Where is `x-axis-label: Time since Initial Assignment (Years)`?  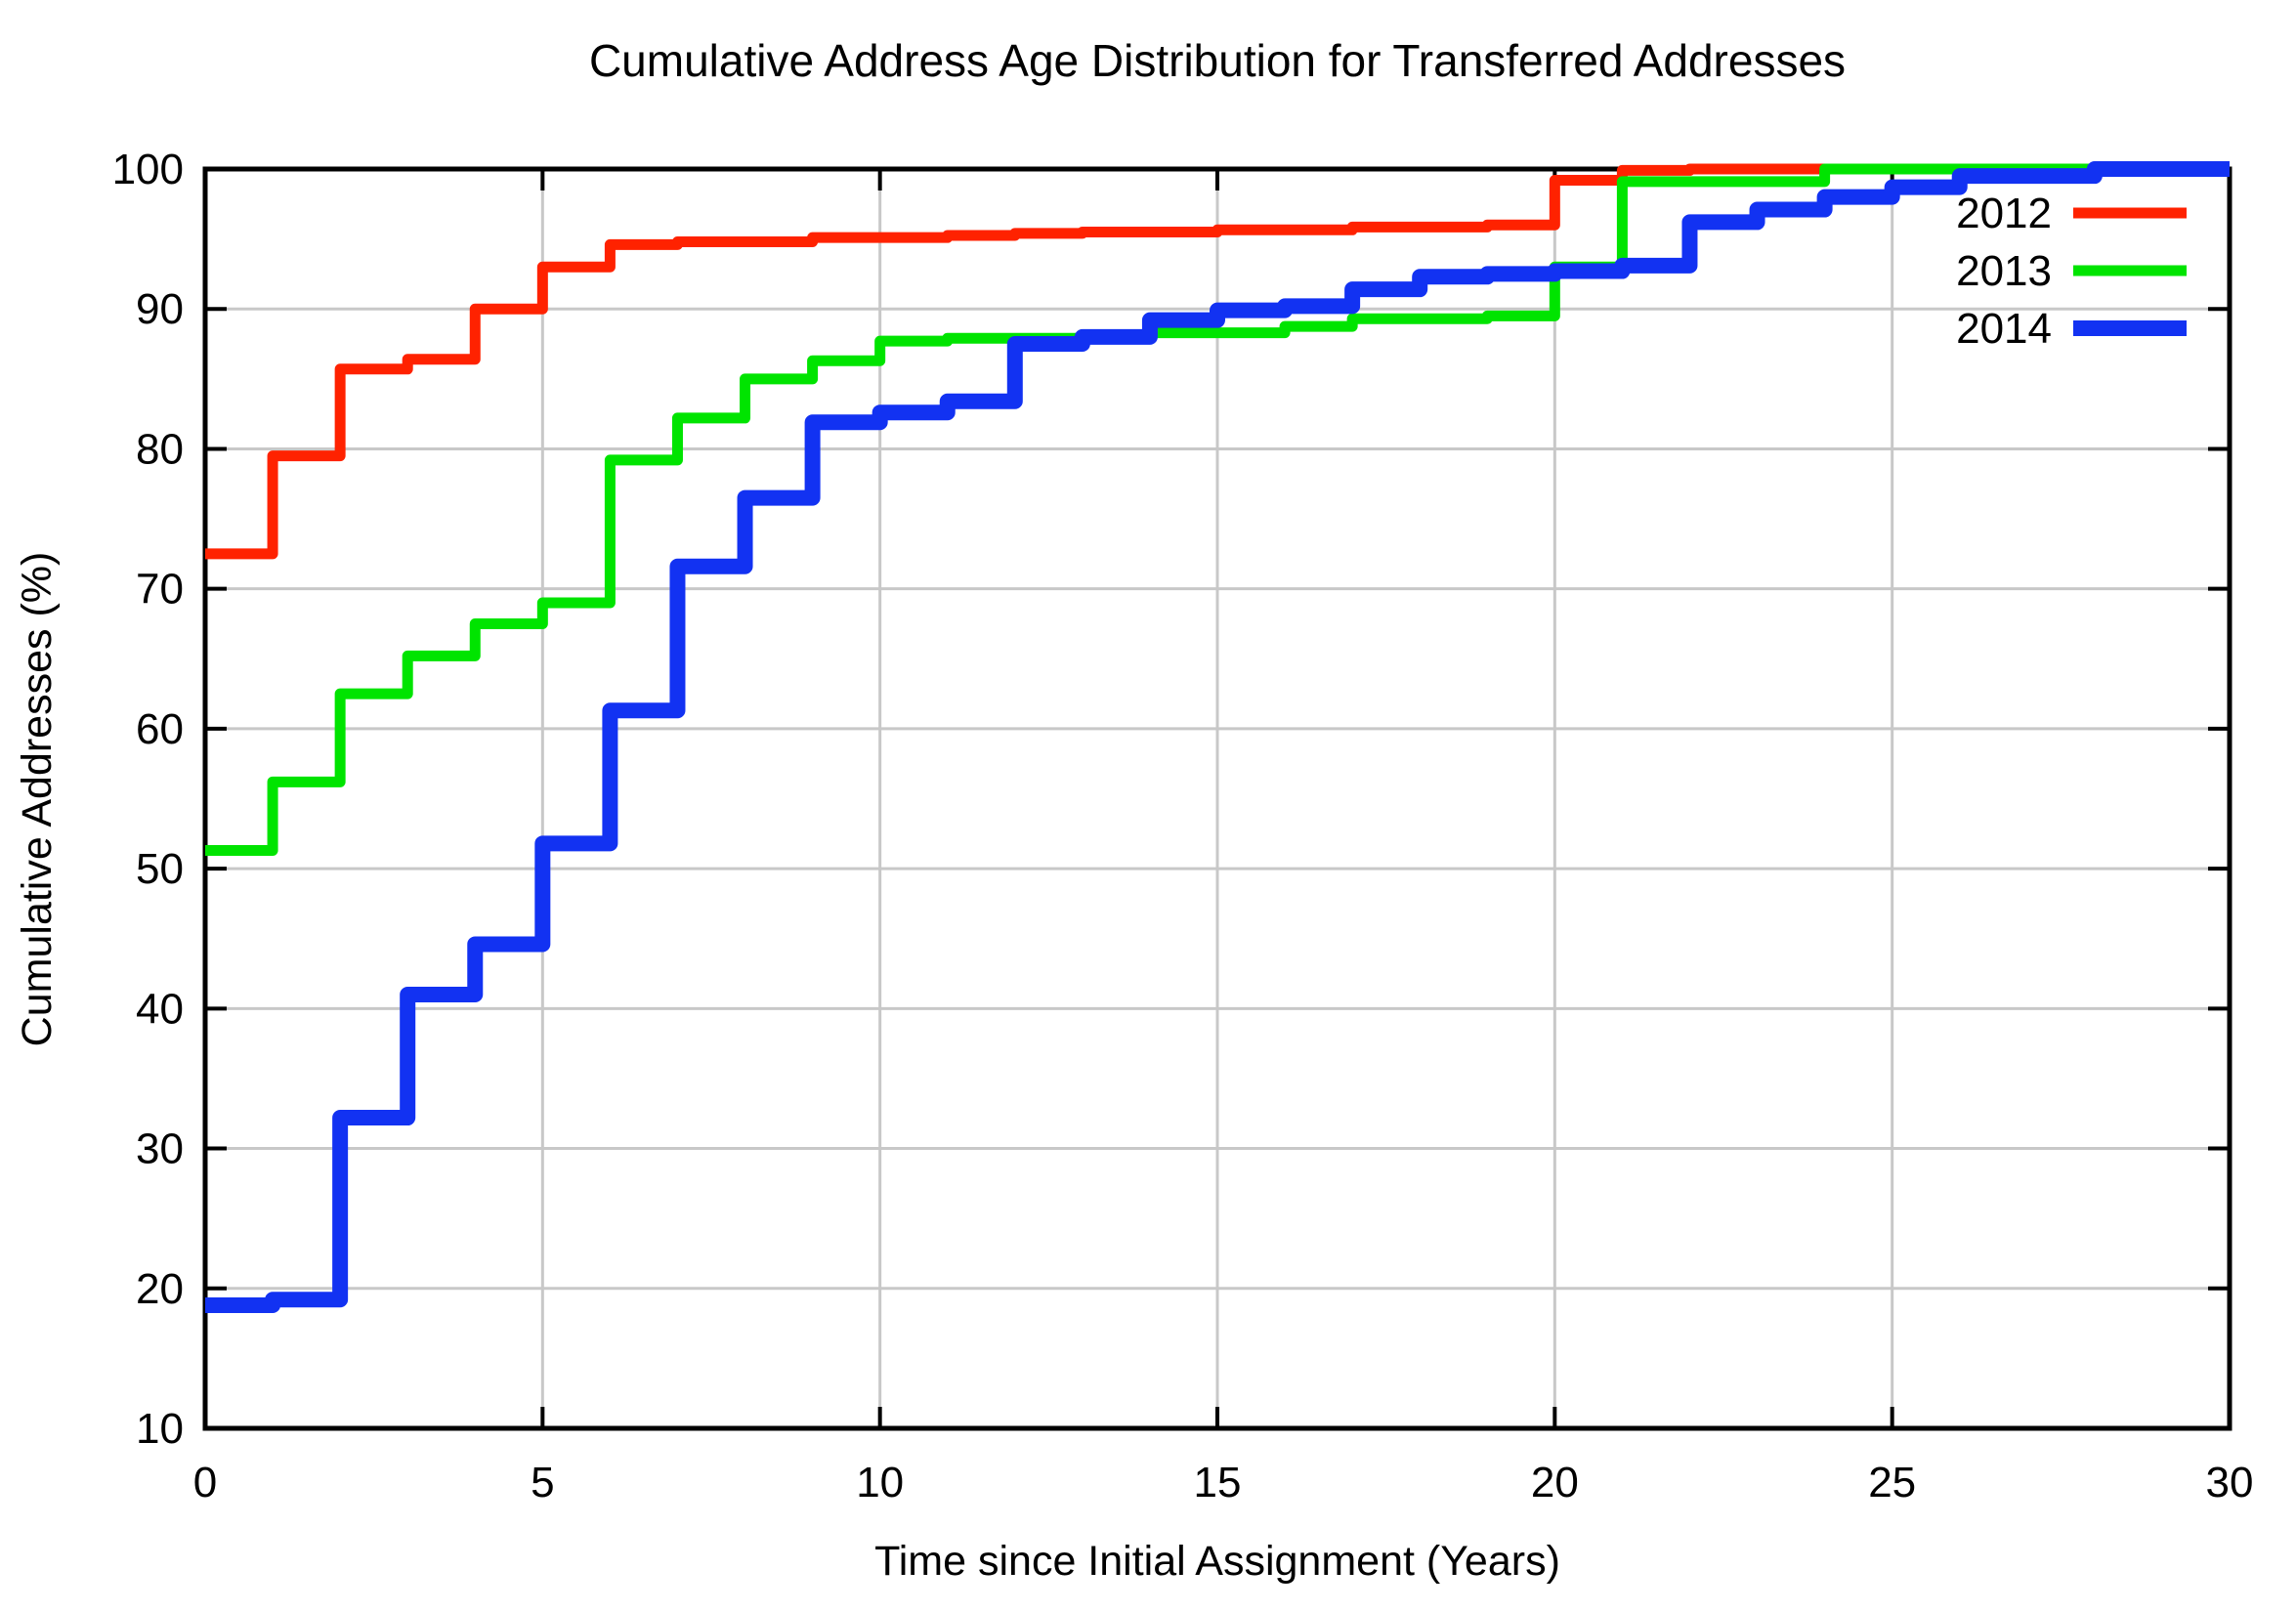
x-axis-label: Time since Initial Assignment (Years) is located at coordinates (1217, 1561).